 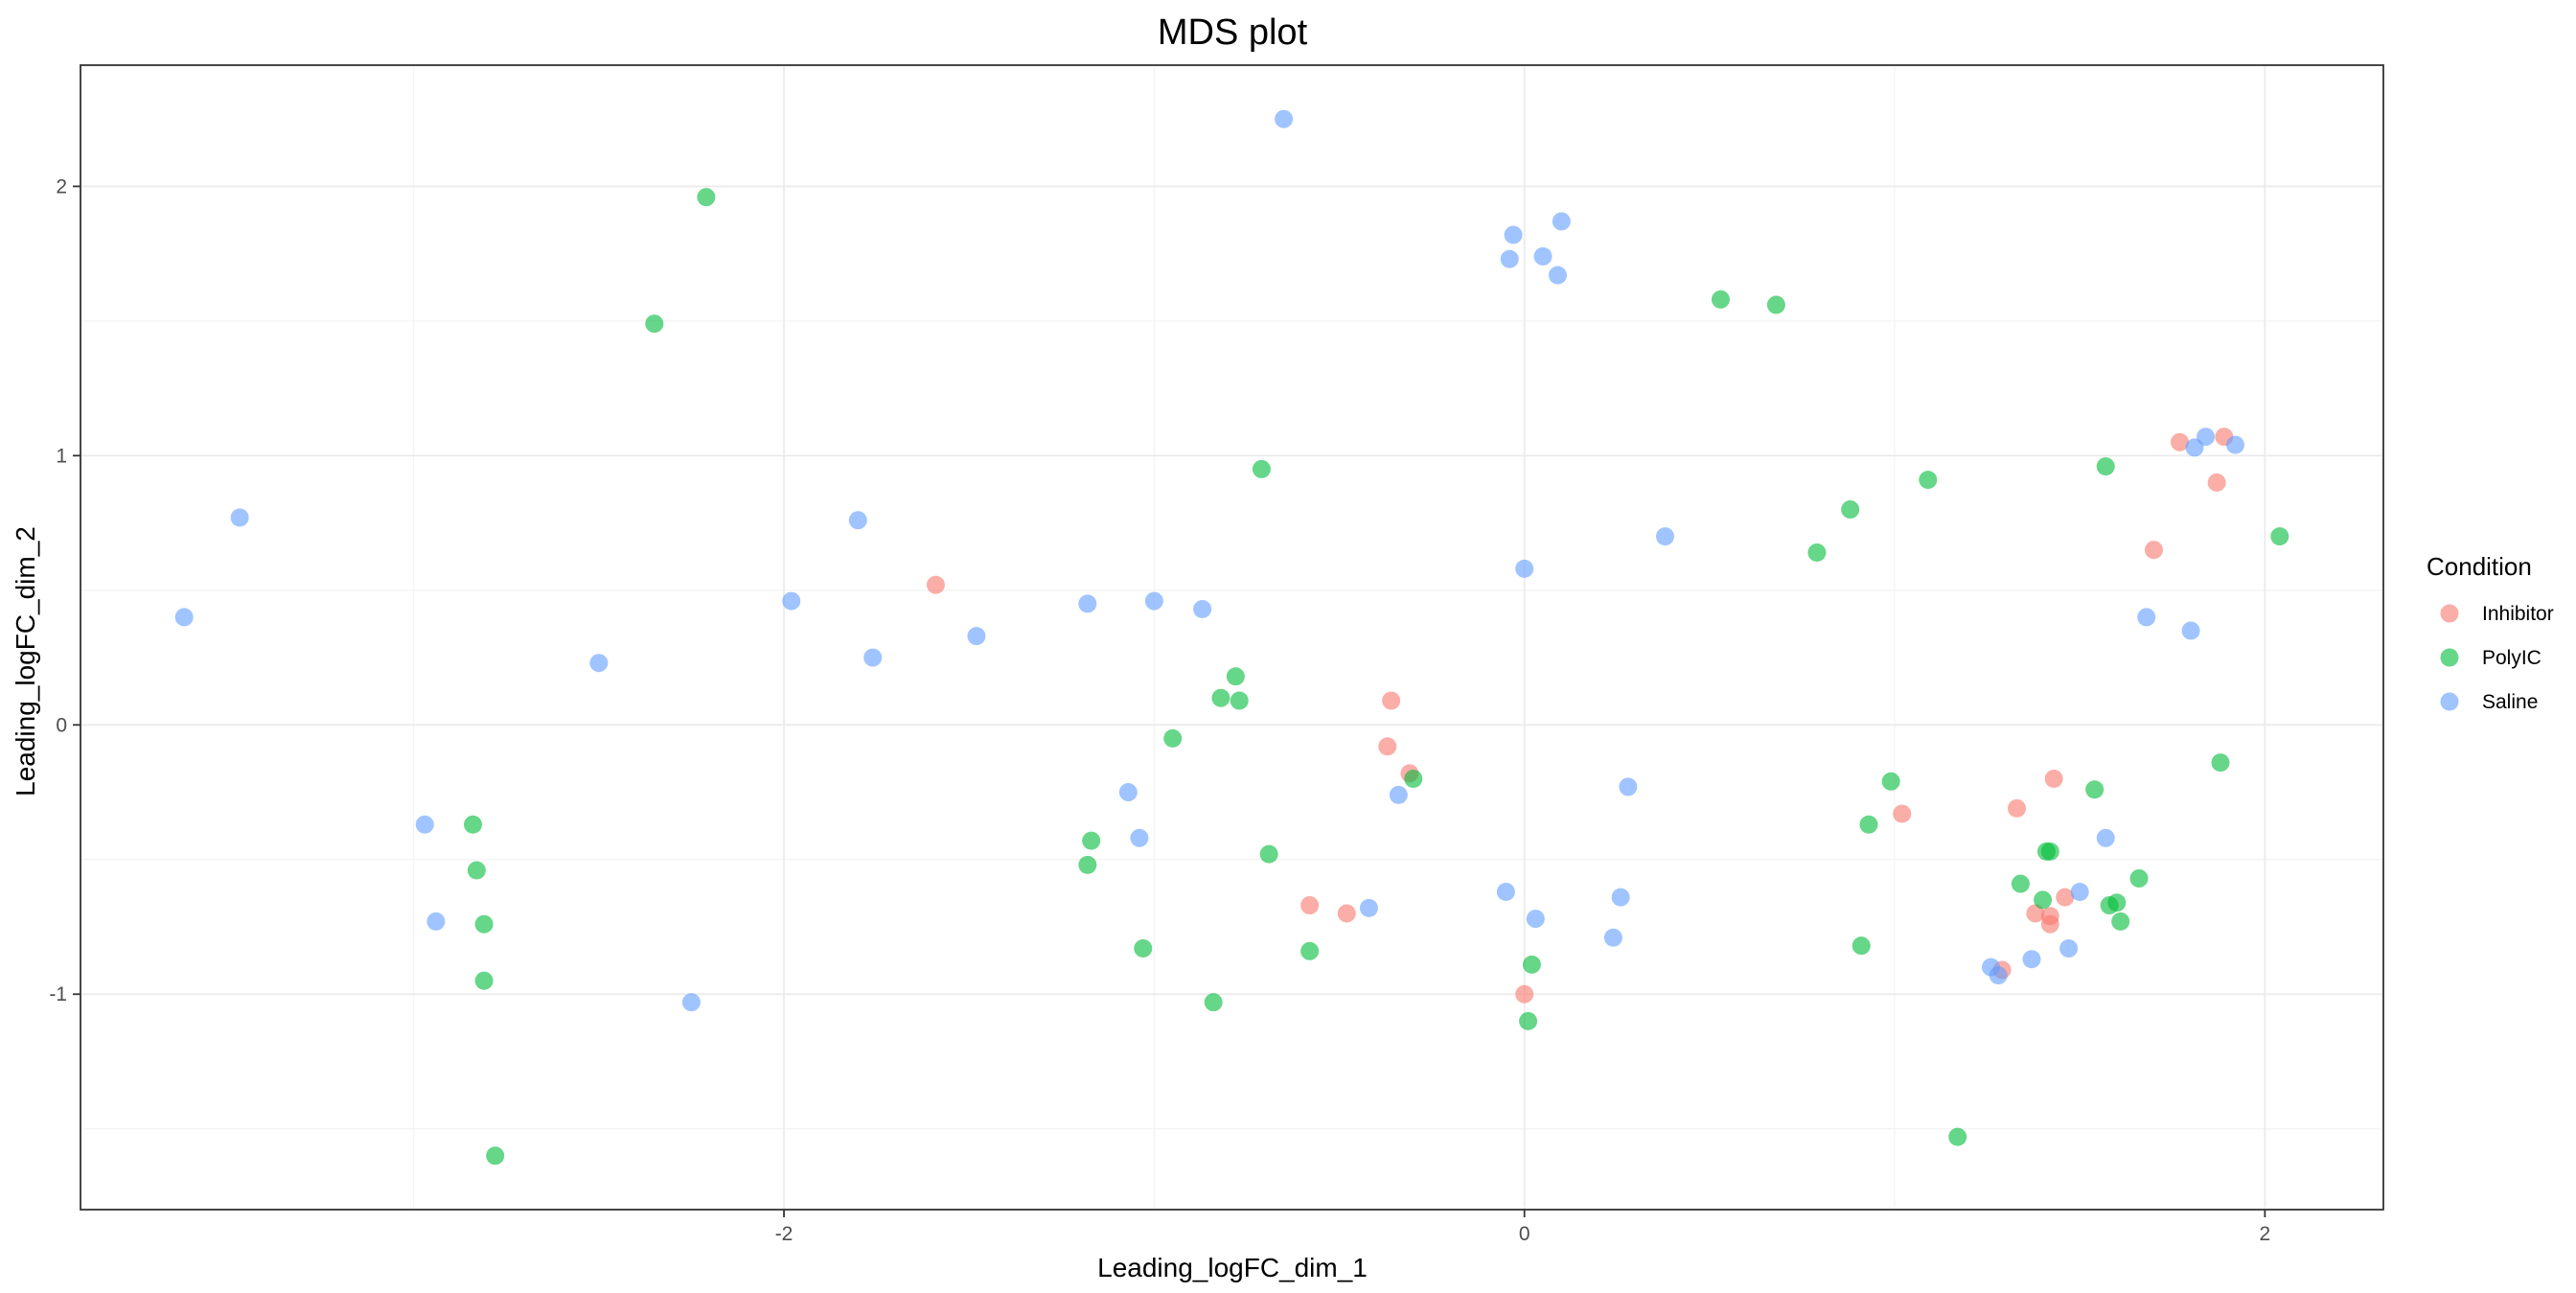 I want to click on legend-key-polyic, so click(x=2449, y=657).